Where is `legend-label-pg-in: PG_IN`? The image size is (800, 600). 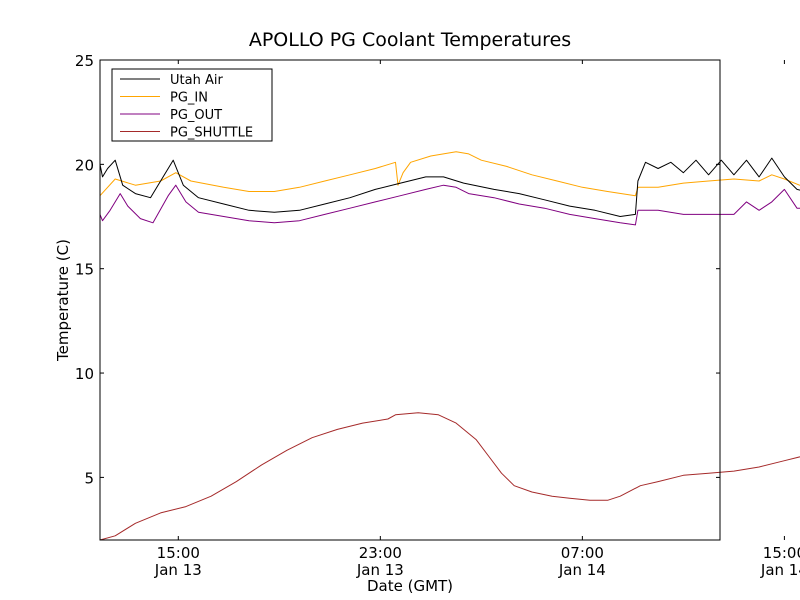
legend-label-pg-in: PG_IN is located at coordinates (189, 98).